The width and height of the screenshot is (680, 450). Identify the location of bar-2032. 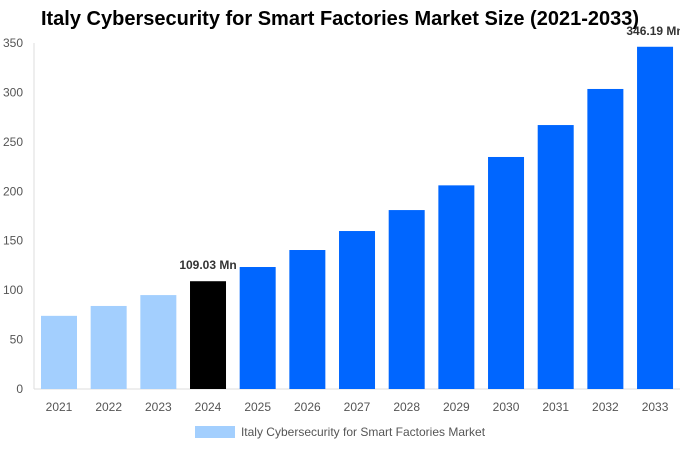
(605, 239).